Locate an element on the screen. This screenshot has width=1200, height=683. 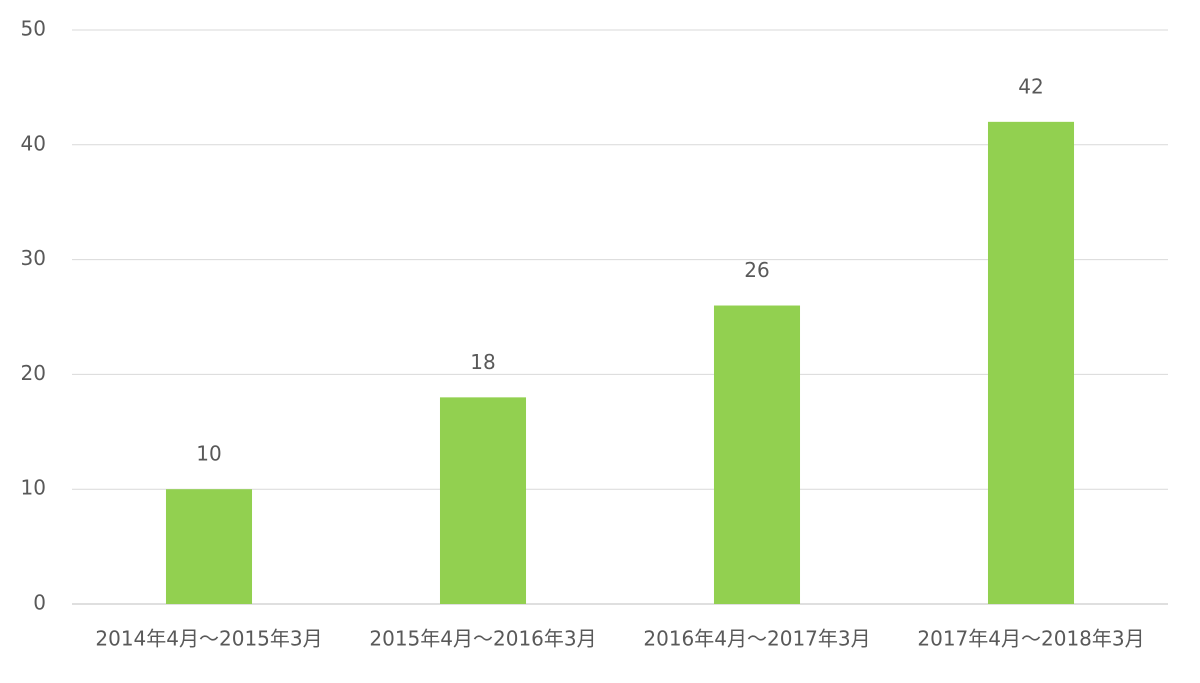
data-label: 26 is located at coordinates (756, 270).